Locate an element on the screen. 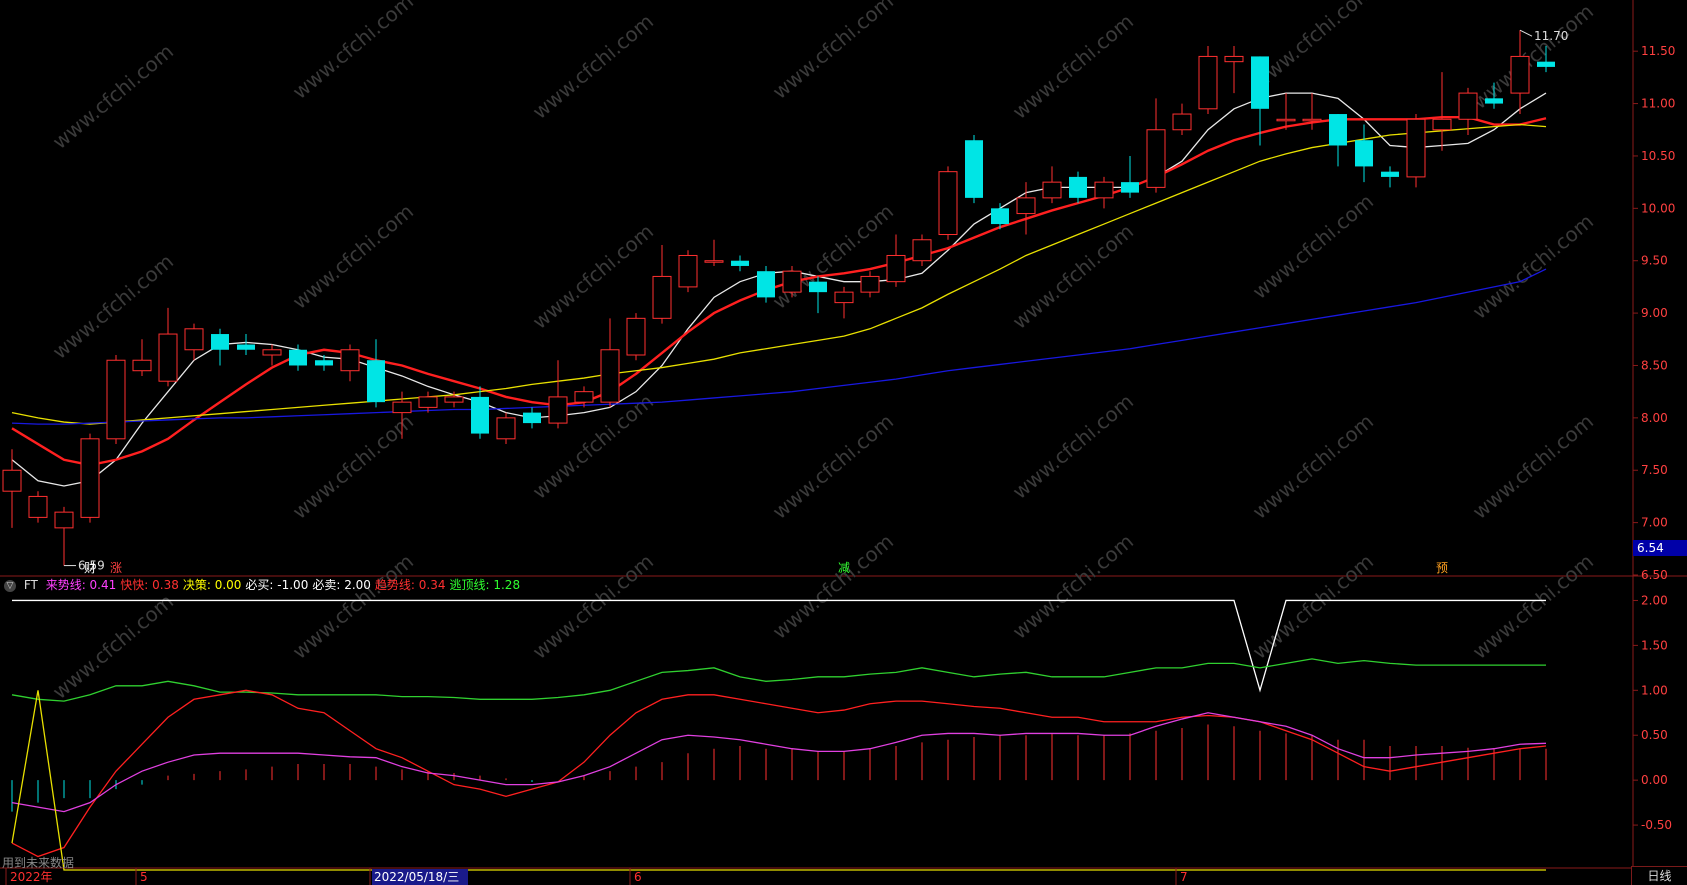 This screenshot has height=885, width=1687. legend-item: 逃顶线: 1.28 is located at coordinates (485, 585).